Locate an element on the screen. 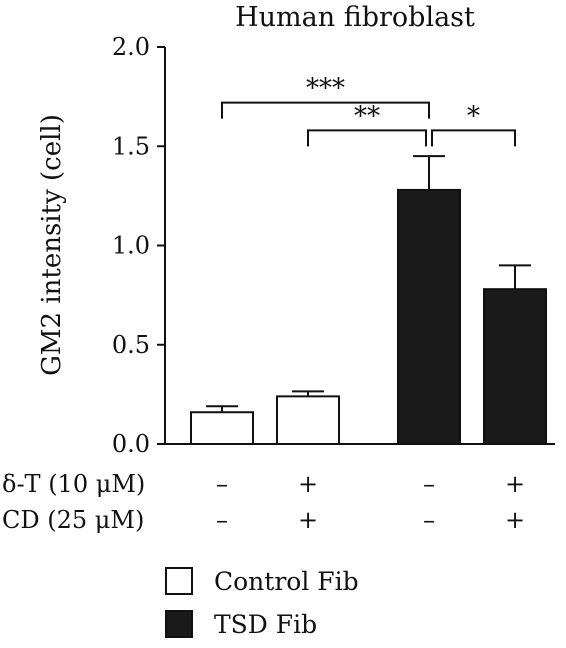  y-tick-label: 1.5 is located at coordinates (131, 146).